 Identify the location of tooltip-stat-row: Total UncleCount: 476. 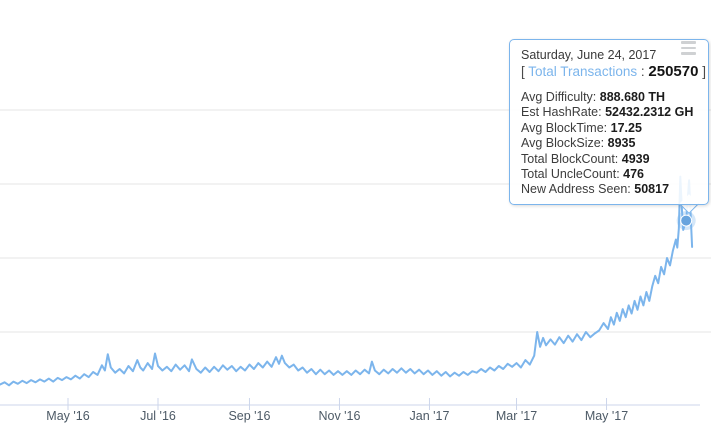
(609, 174).